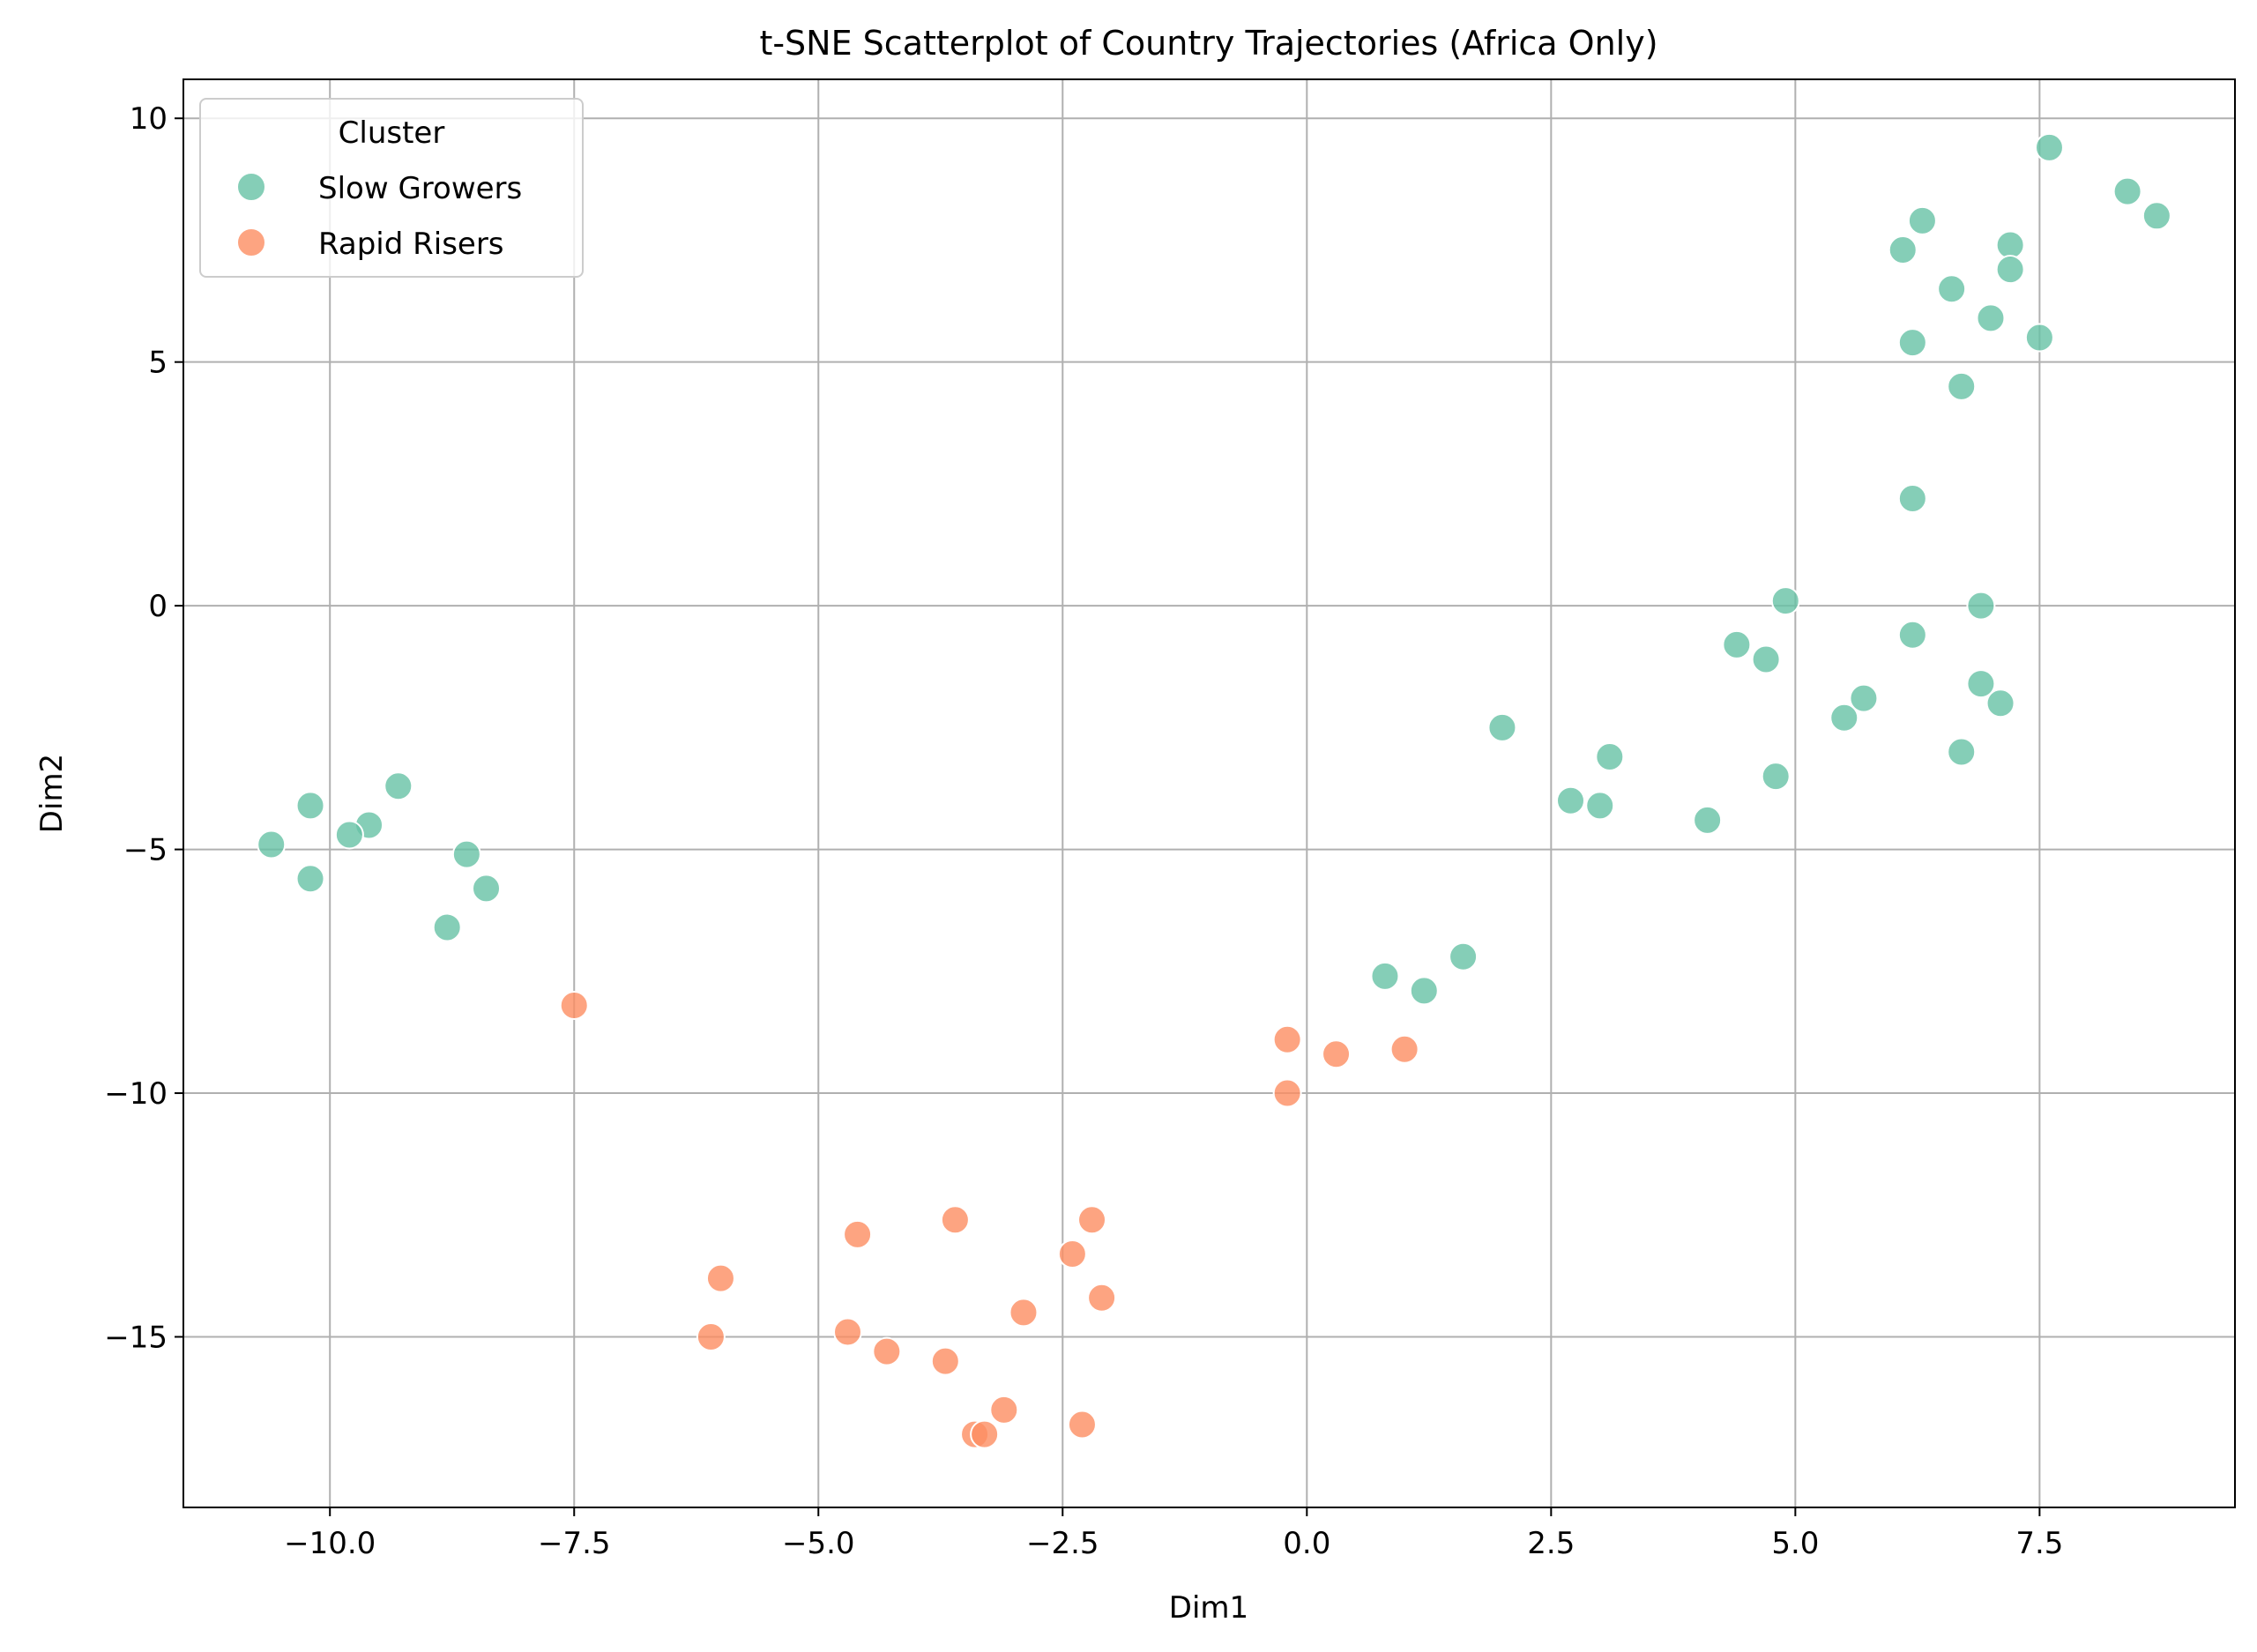 This screenshot has height=1652, width=2257. I want to click on x-tick-label: −2.5, so click(1062, 1543).